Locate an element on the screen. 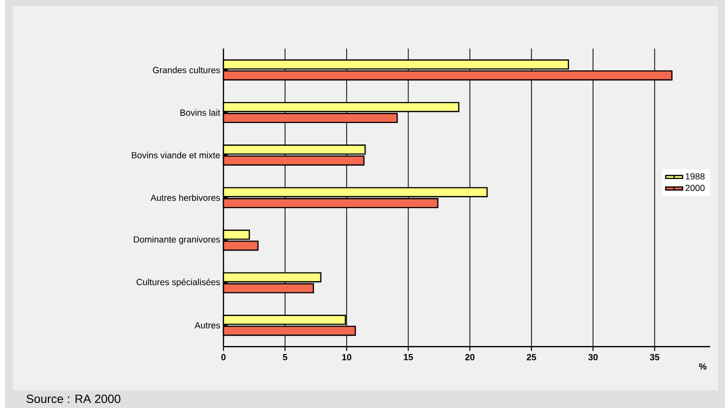  x-tick-label: 5 is located at coordinates (285, 357).